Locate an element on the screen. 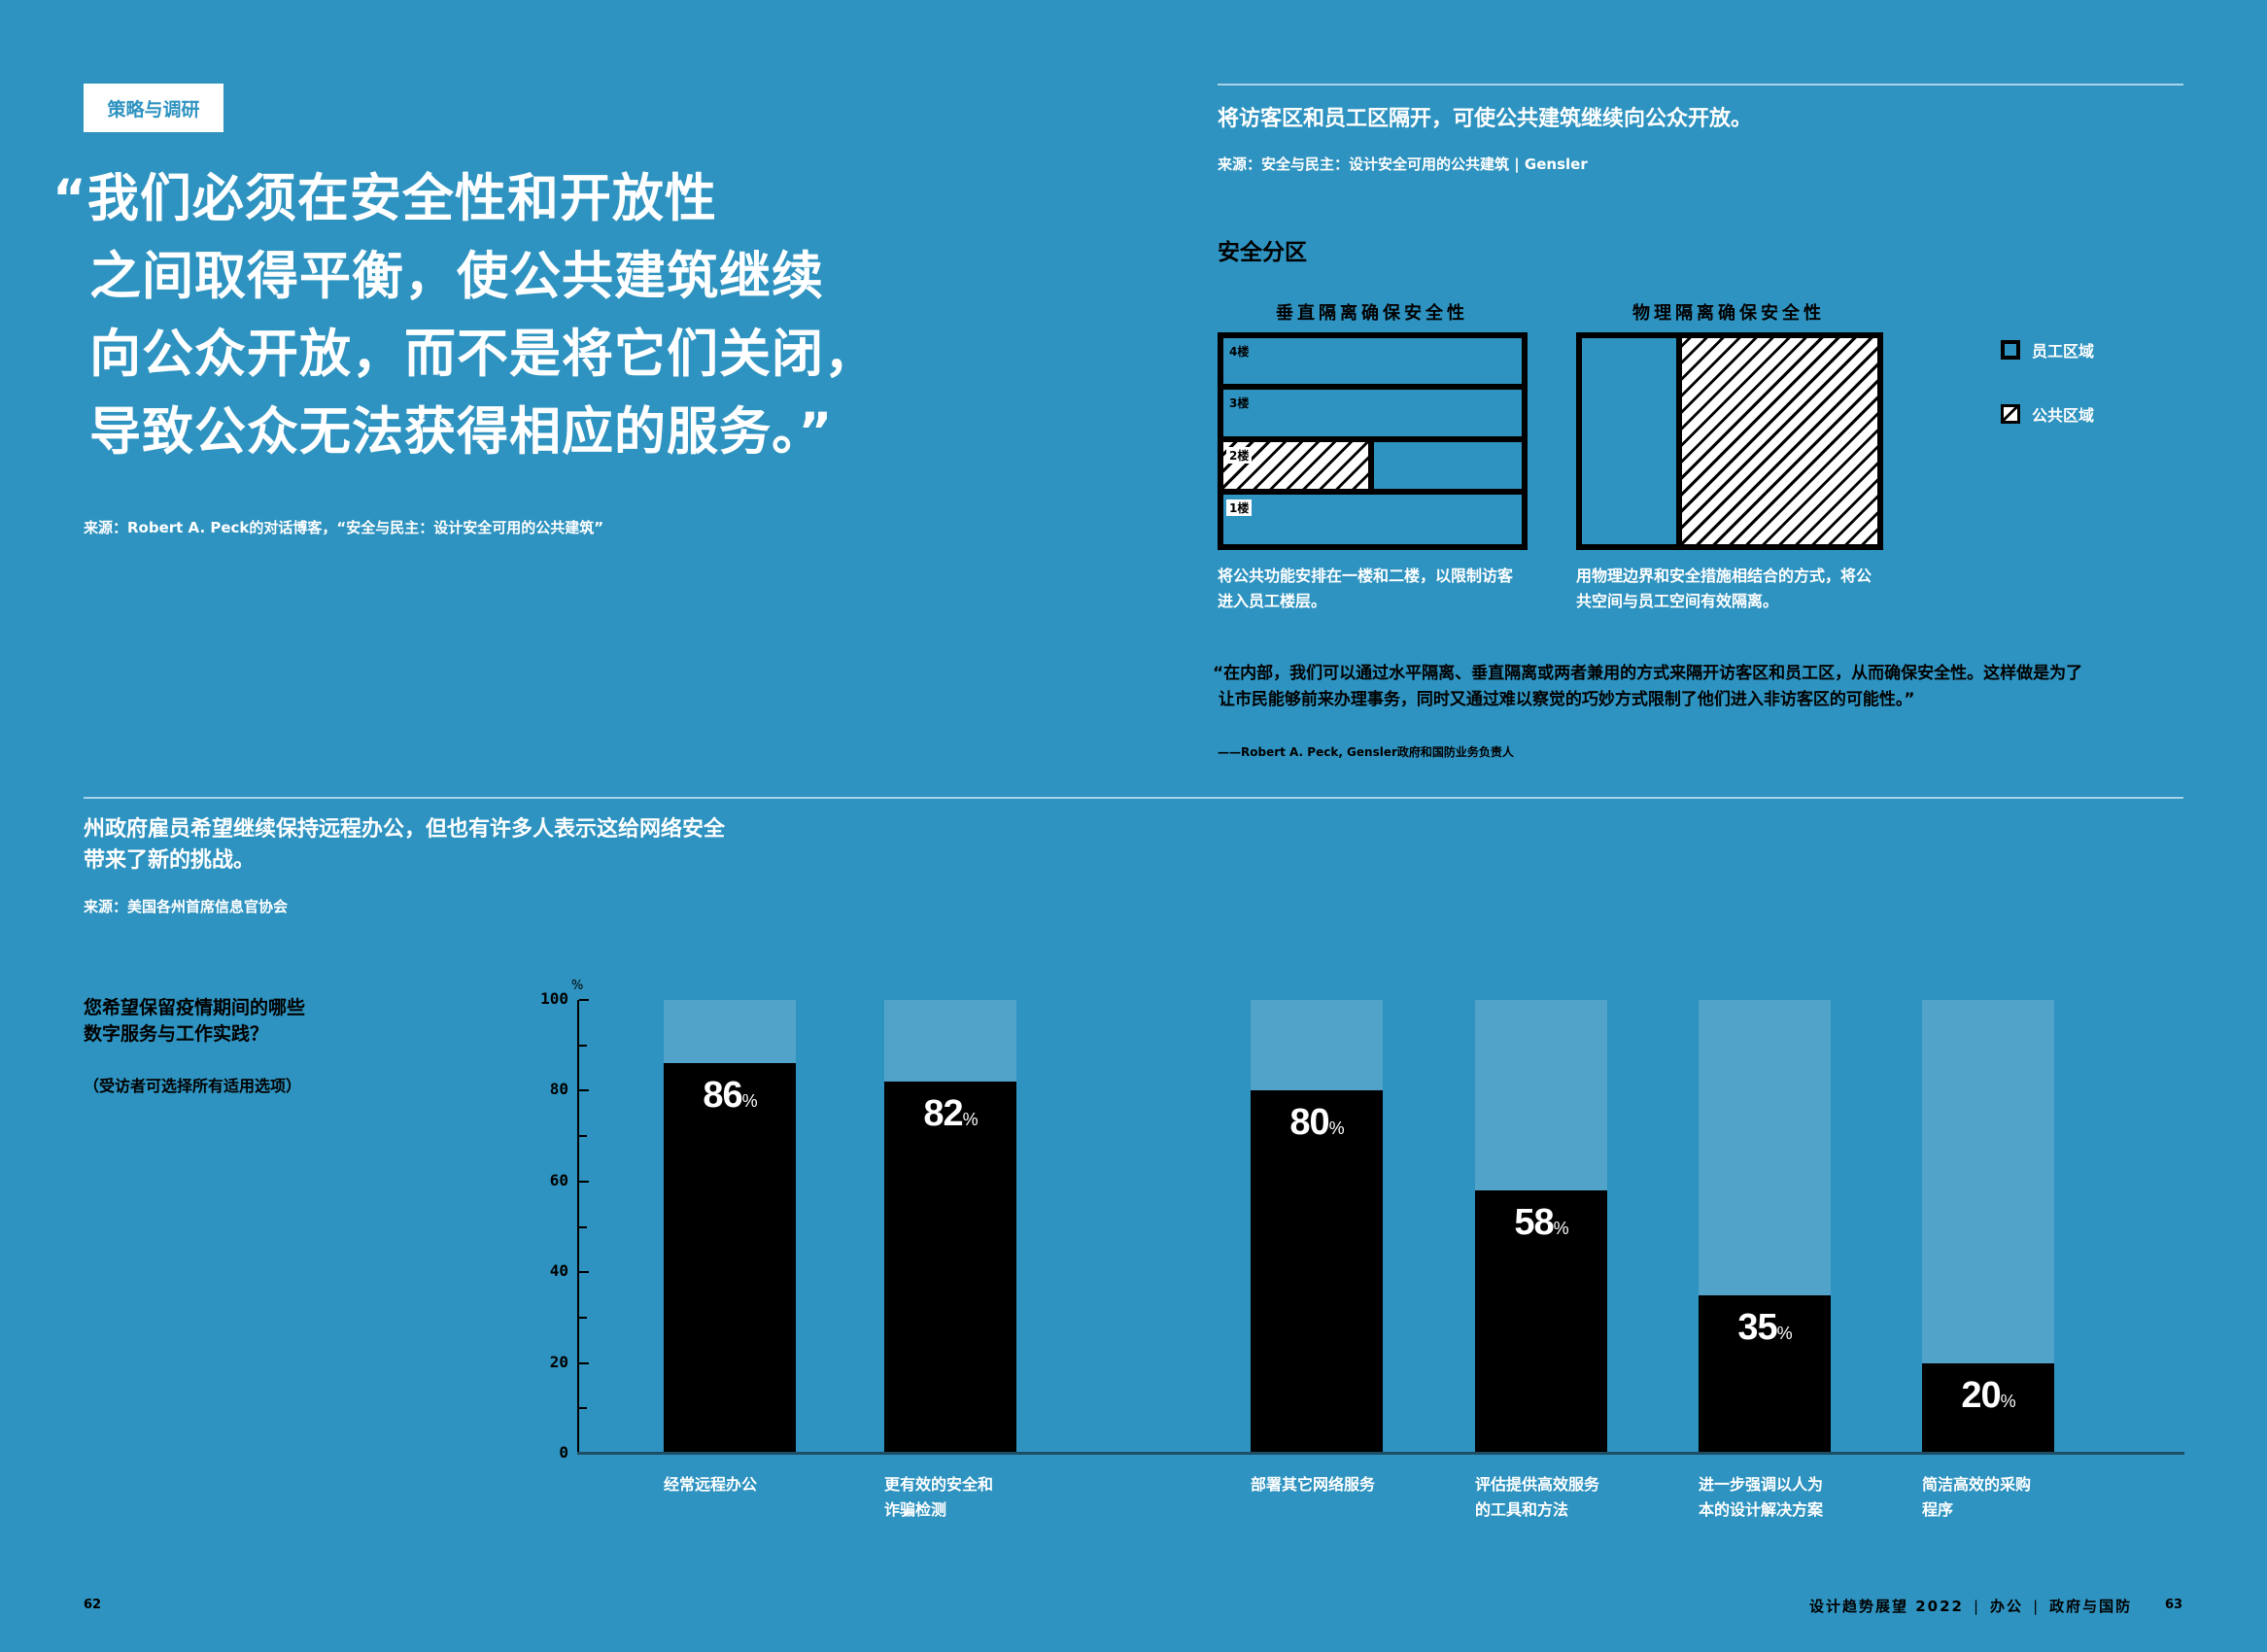 The image size is (2267, 1652). bar-value-label: 82% is located at coordinates (950, 1114).